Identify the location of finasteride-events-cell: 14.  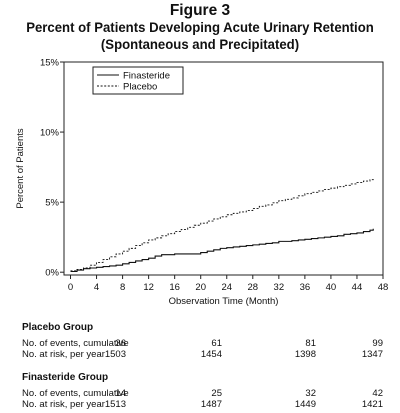
(120, 393).